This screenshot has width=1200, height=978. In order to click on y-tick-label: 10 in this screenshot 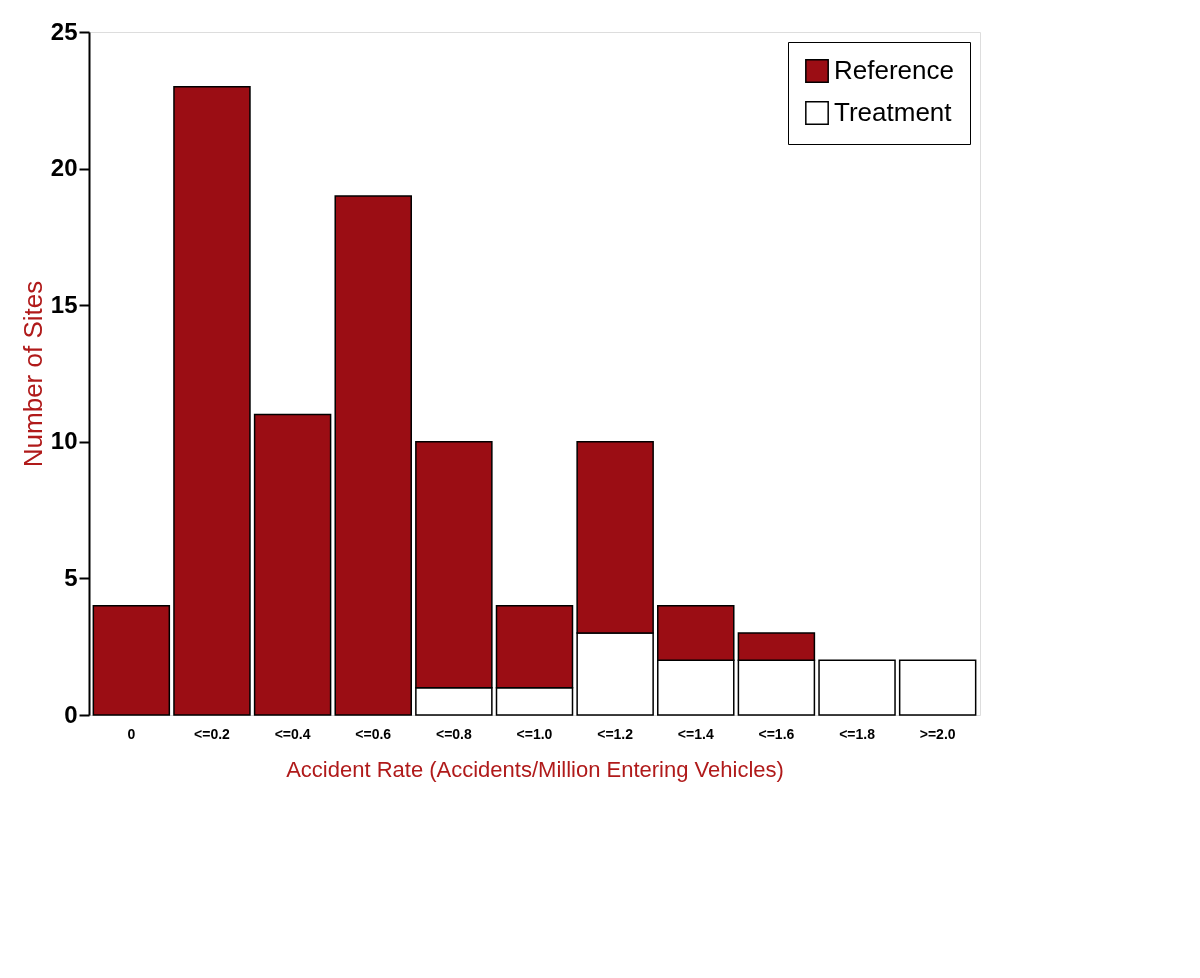, I will do `click(64, 441)`.